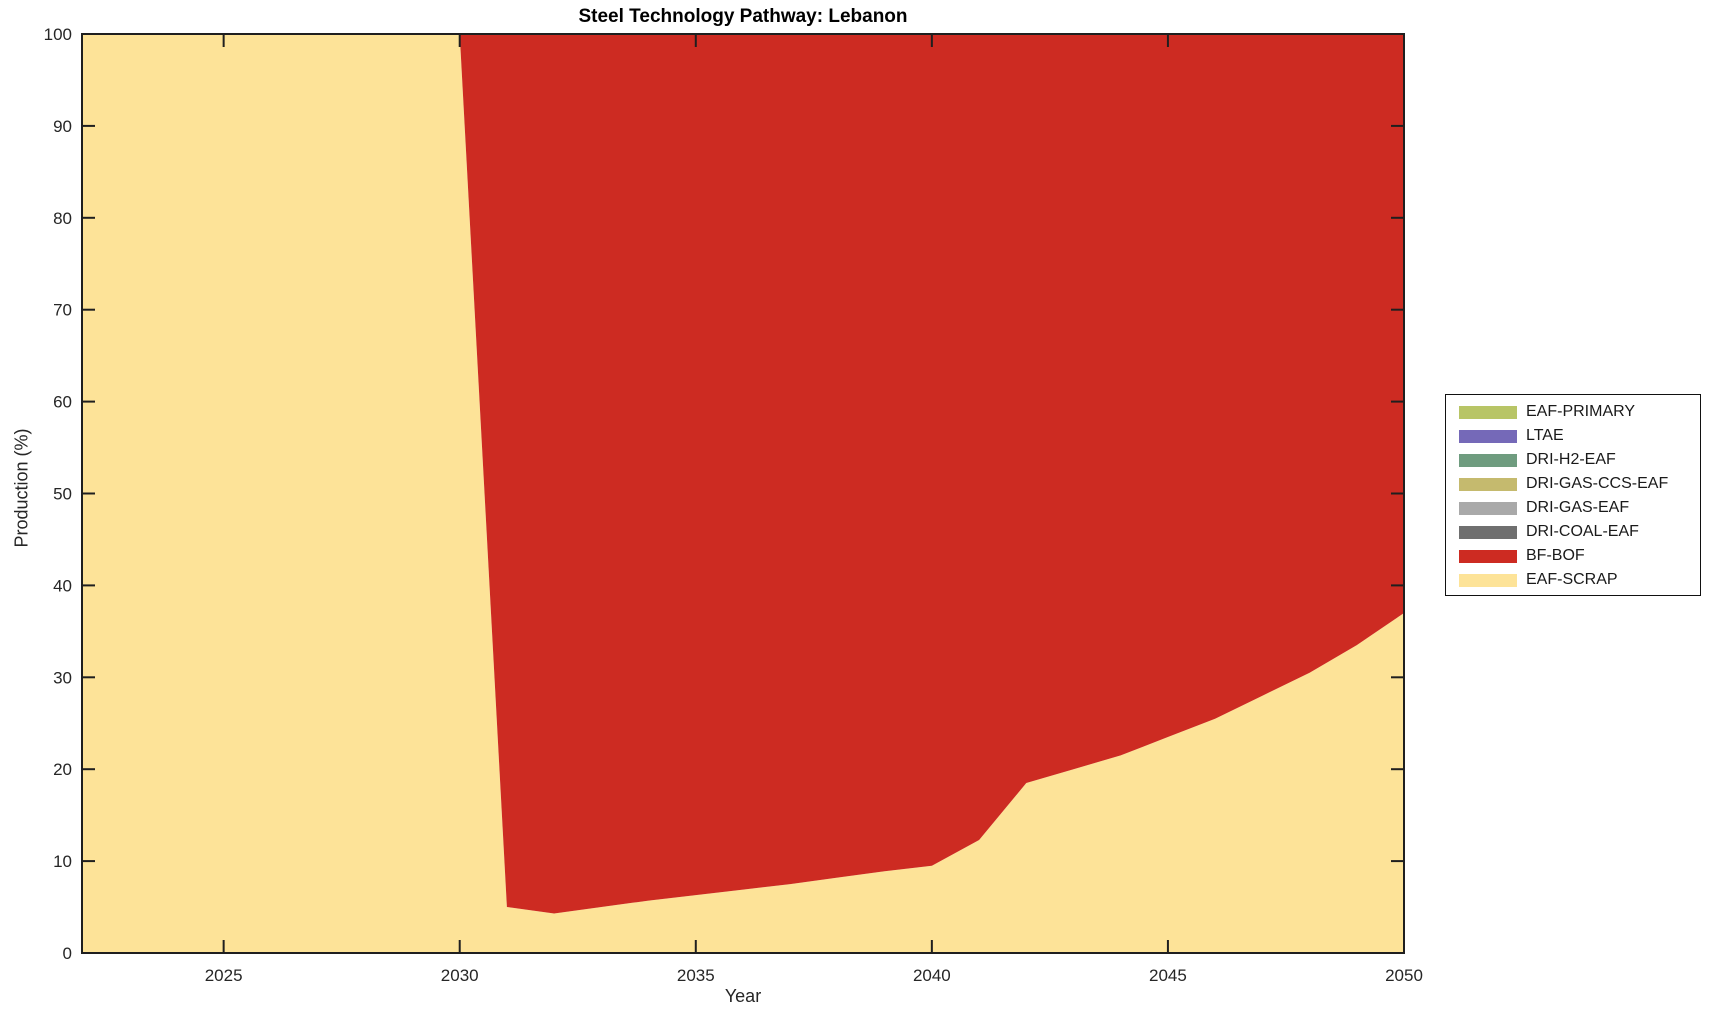 This screenshot has width=1709, height=1021. I want to click on legend-item-eaf-primary: EAF-PRIMARY, so click(1573, 412).